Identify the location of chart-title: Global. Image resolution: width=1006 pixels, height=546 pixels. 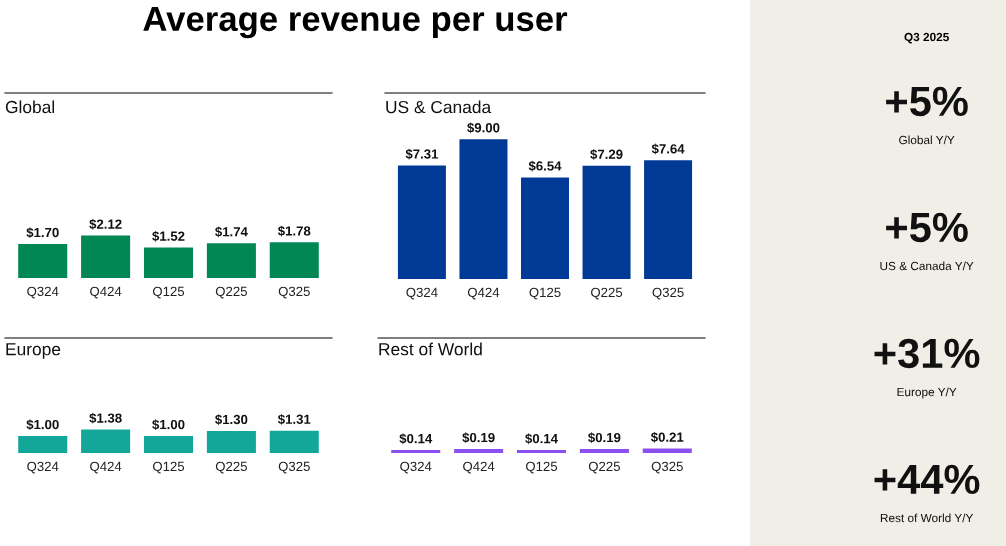
(30, 107).